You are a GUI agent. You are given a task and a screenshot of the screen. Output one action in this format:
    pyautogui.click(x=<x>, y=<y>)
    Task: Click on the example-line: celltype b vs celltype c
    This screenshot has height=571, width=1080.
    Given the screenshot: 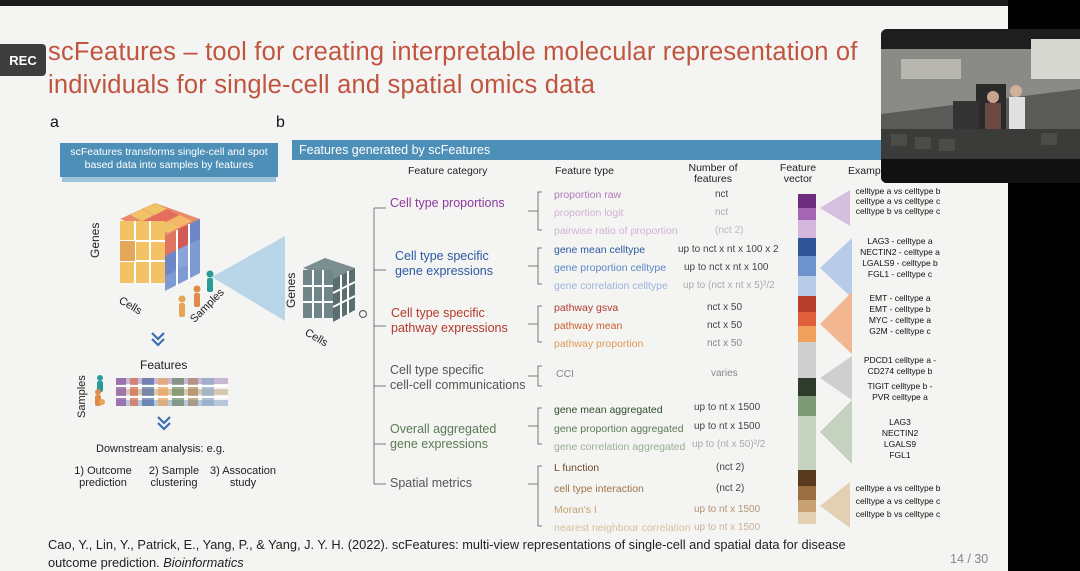 What is the action you would take?
    pyautogui.click(x=898, y=211)
    